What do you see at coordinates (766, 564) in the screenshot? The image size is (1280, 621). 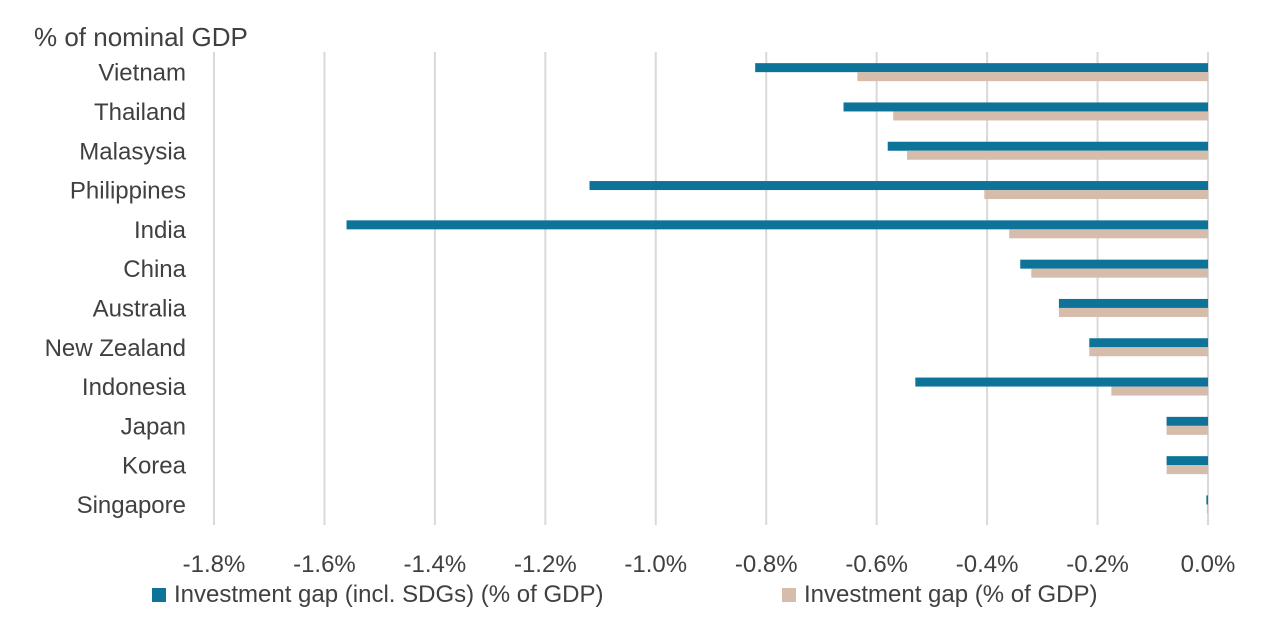 I see `x-tick-label: -0.8%` at bounding box center [766, 564].